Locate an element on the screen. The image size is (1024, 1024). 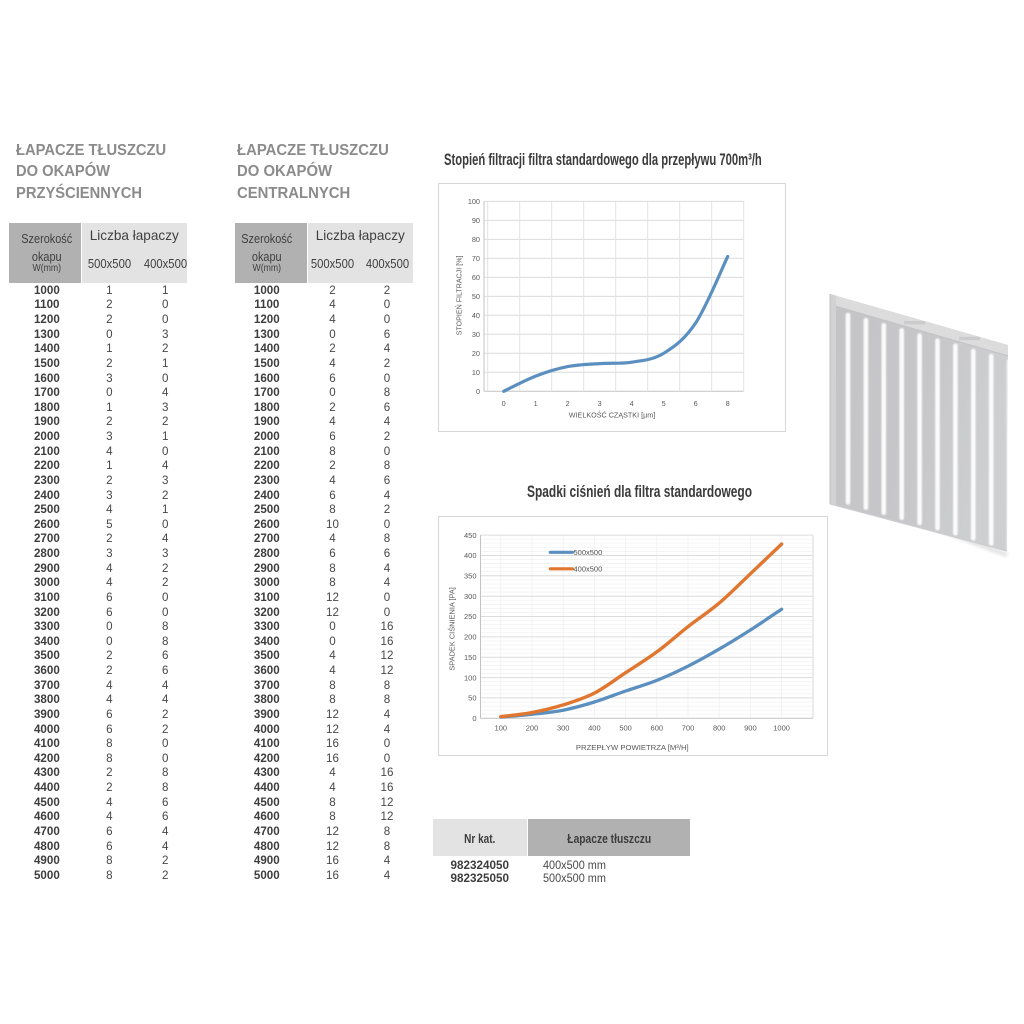
svg-text: 40 is located at coordinates (476, 315).